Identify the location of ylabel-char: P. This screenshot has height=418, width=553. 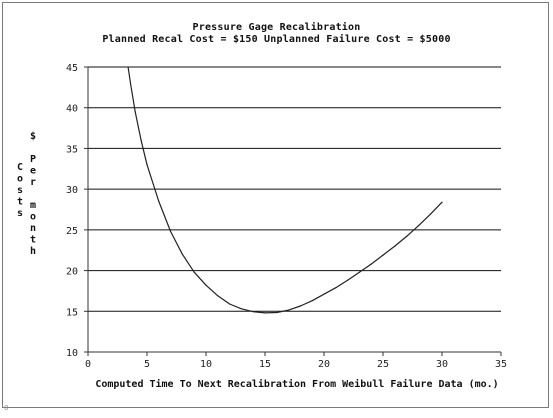
(33, 159).